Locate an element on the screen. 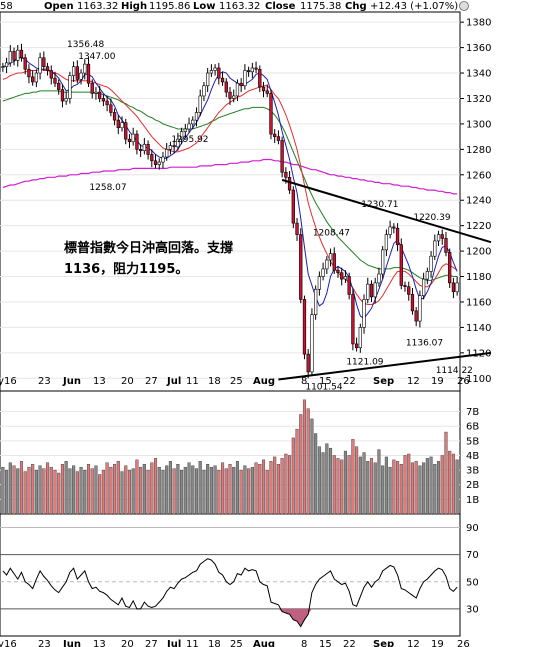 The width and height of the screenshot is (550, 647). price-annotation: 1347.00 is located at coordinates (96, 57).